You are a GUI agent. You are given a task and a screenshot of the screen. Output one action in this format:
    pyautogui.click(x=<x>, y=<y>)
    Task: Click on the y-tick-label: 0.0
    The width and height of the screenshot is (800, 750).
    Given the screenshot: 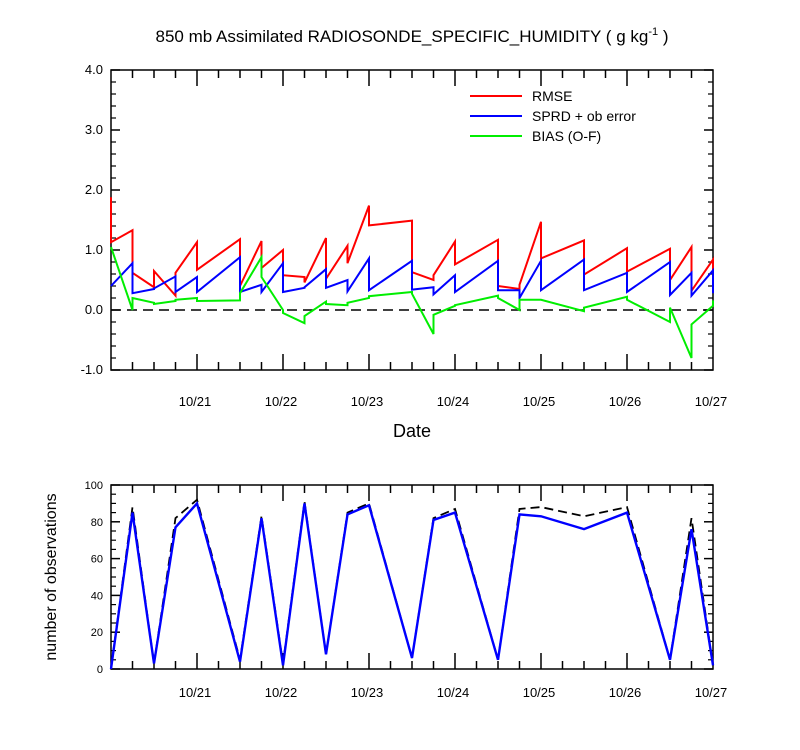 What is the action you would take?
    pyautogui.click(x=94, y=309)
    